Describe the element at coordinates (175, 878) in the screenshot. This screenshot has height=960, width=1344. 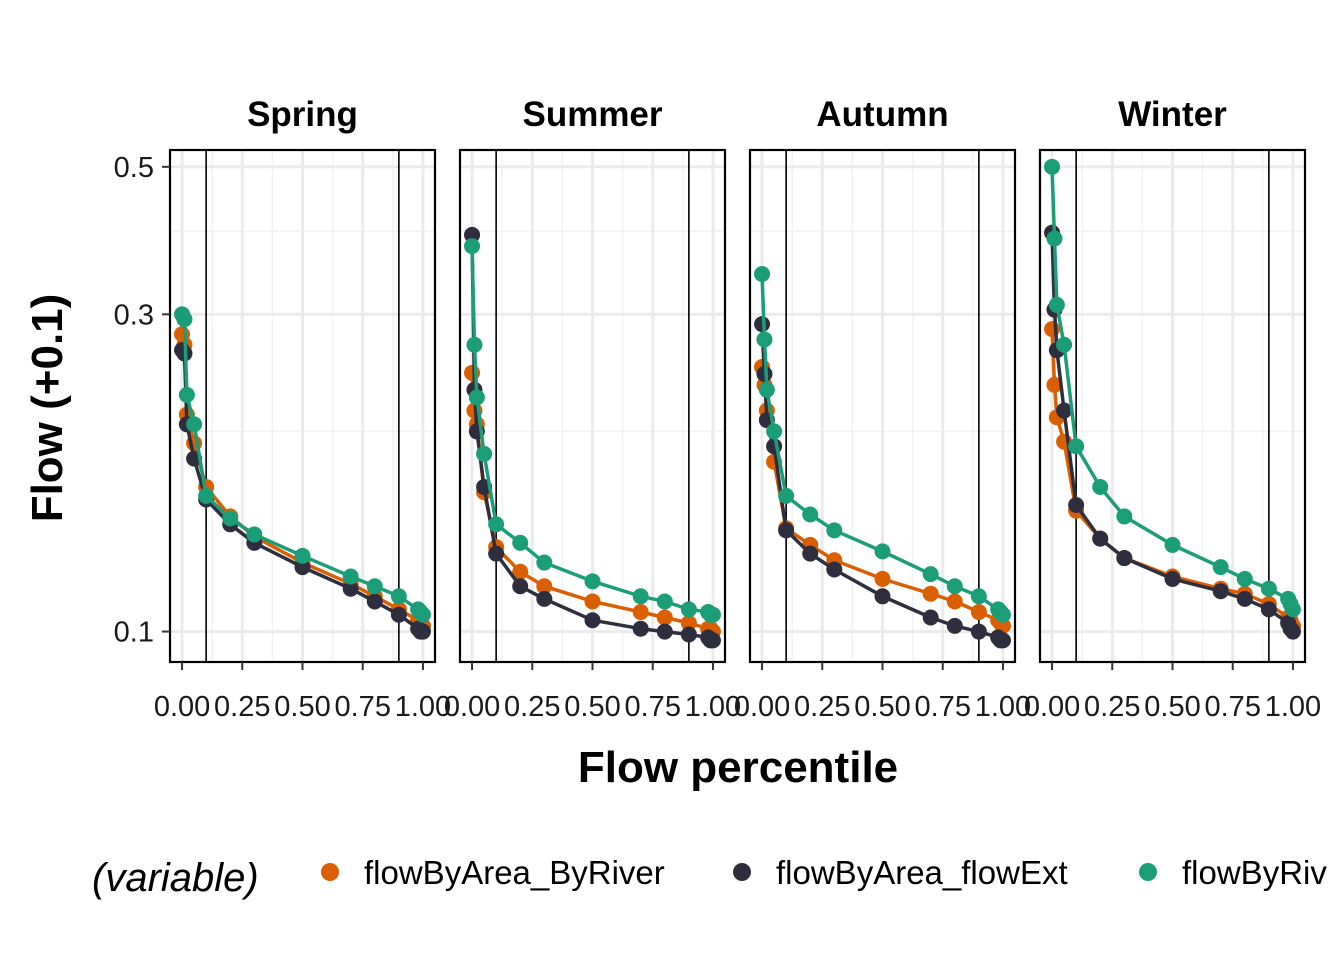
I see `legend-title: (variable)` at that location.